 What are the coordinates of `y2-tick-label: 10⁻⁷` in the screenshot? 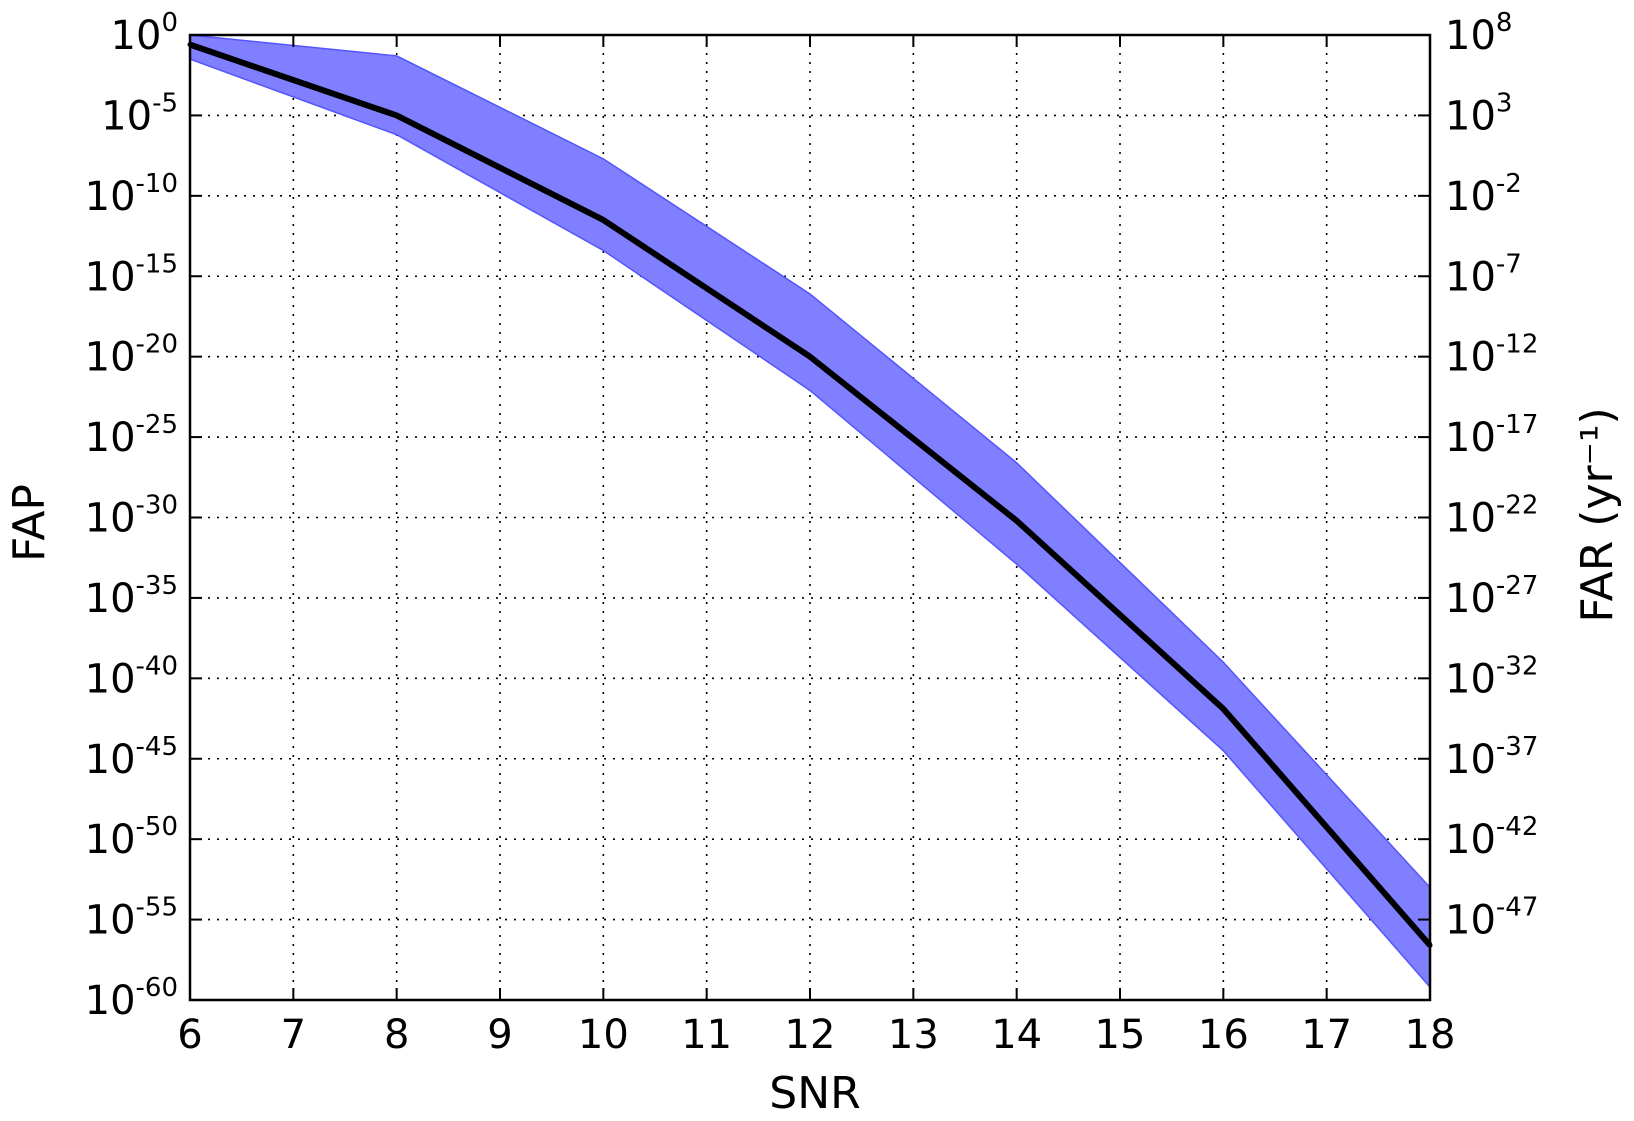 It's located at (1483, 274).